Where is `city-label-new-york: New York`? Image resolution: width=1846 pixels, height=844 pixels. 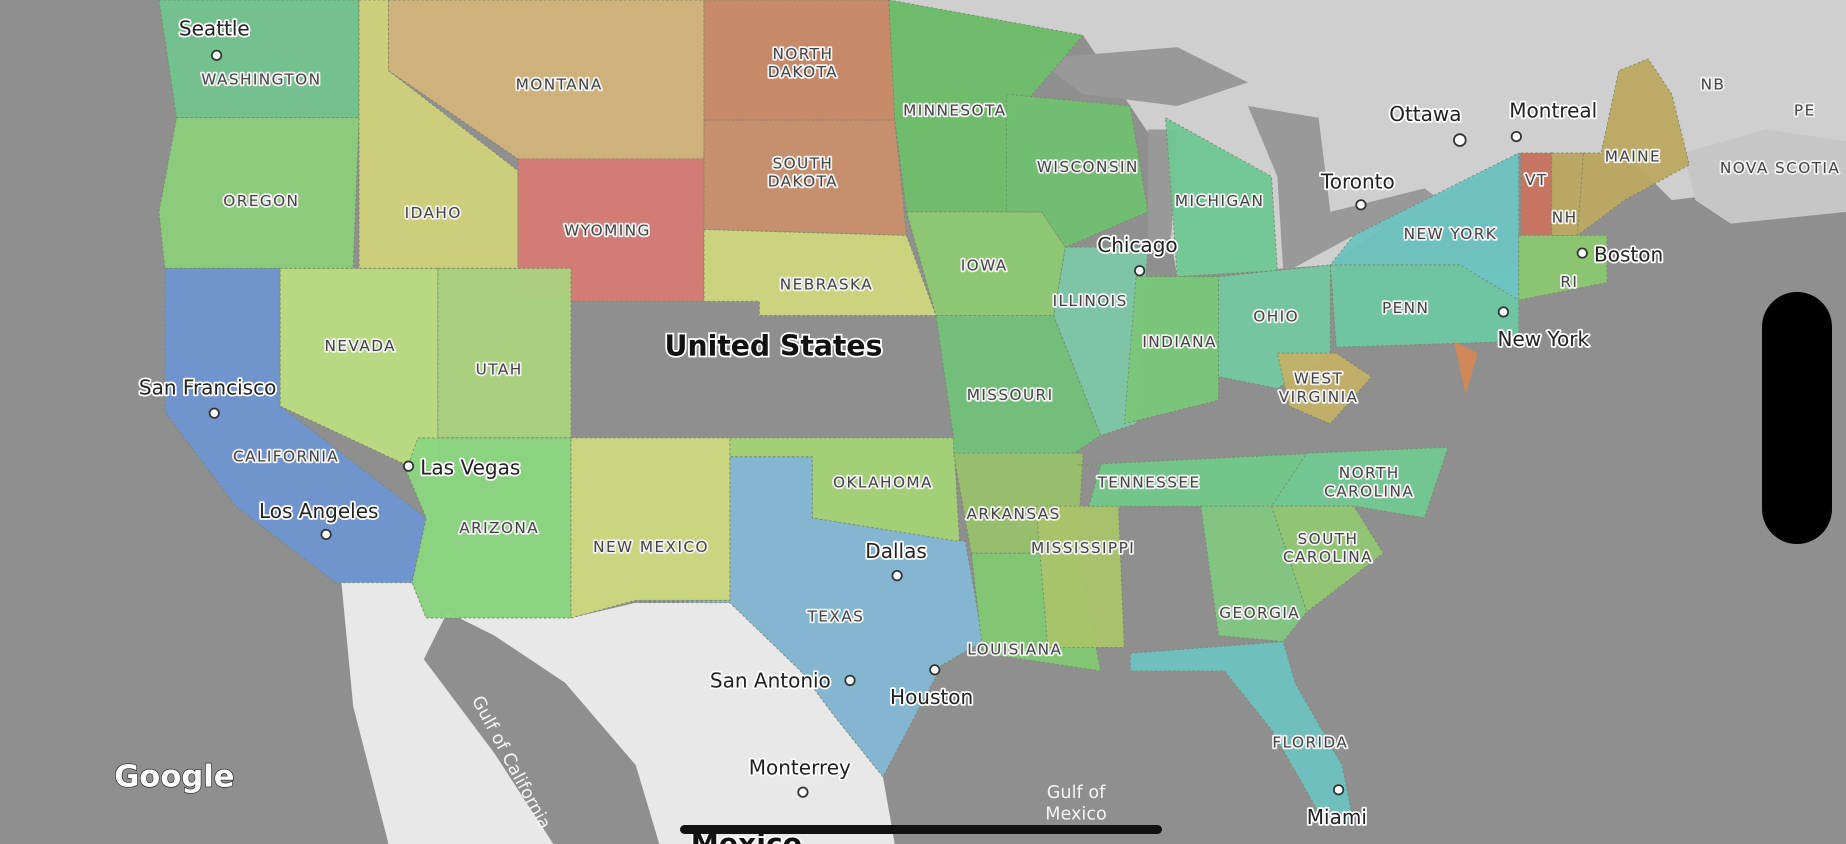 city-label-new-york: New York is located at coordinates (1544, 339).